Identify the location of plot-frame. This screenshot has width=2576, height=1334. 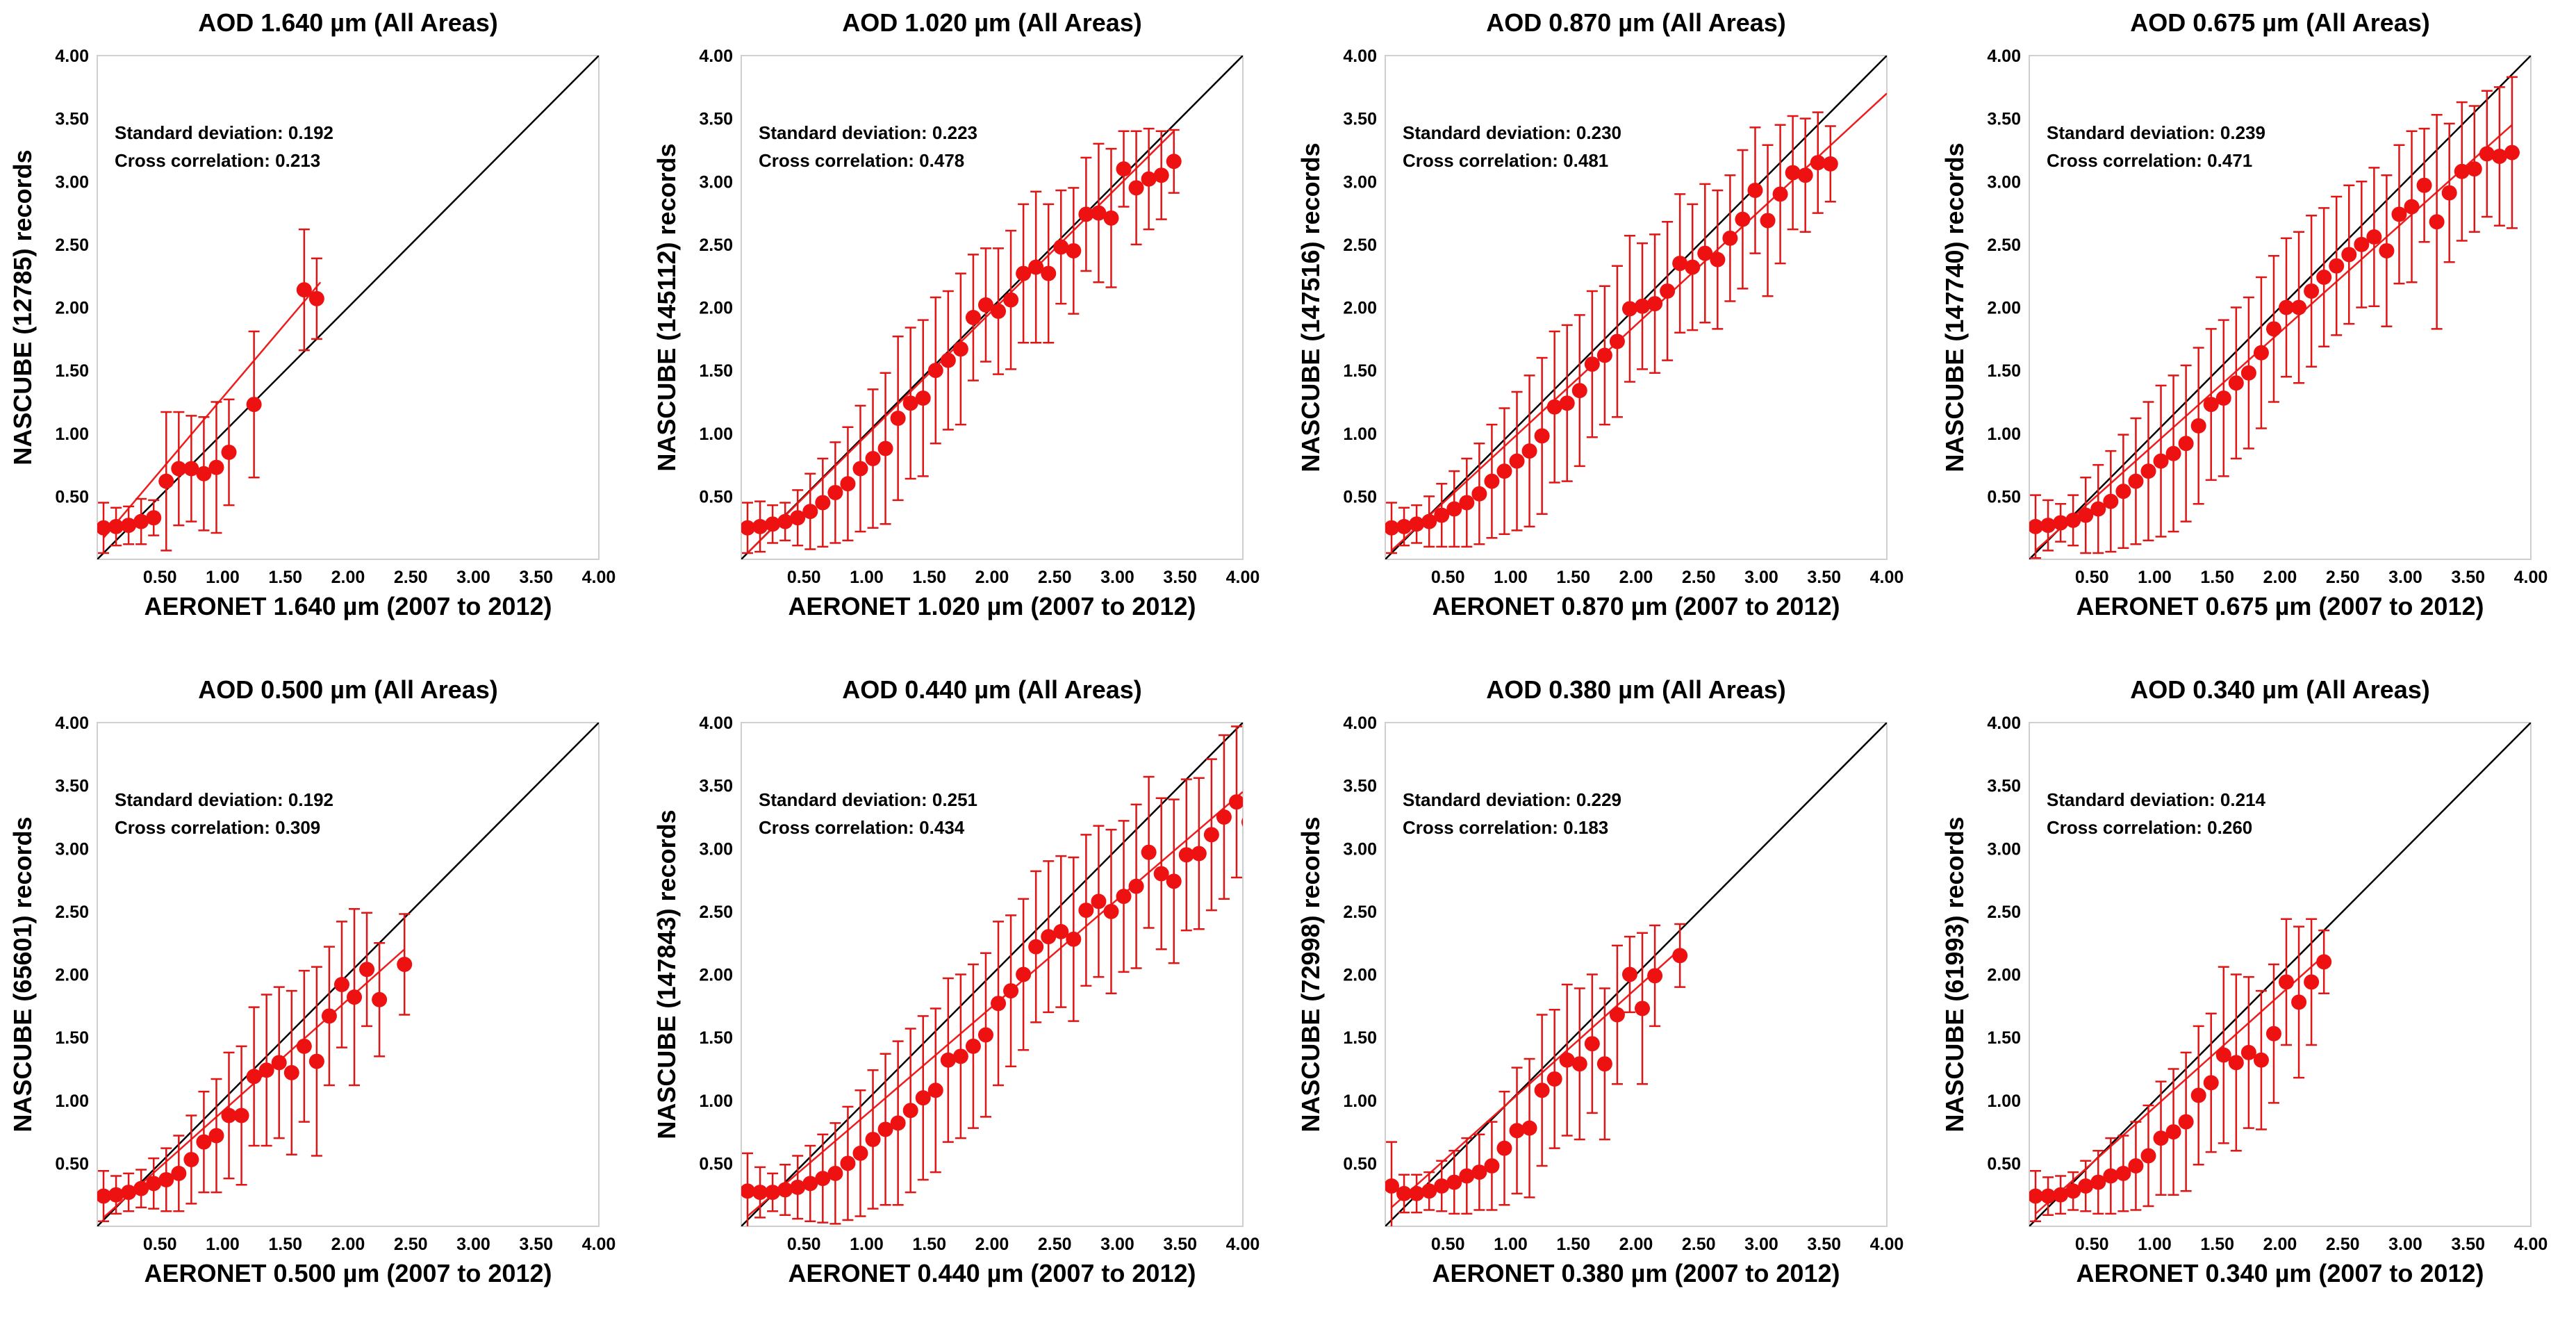
(993, 975).